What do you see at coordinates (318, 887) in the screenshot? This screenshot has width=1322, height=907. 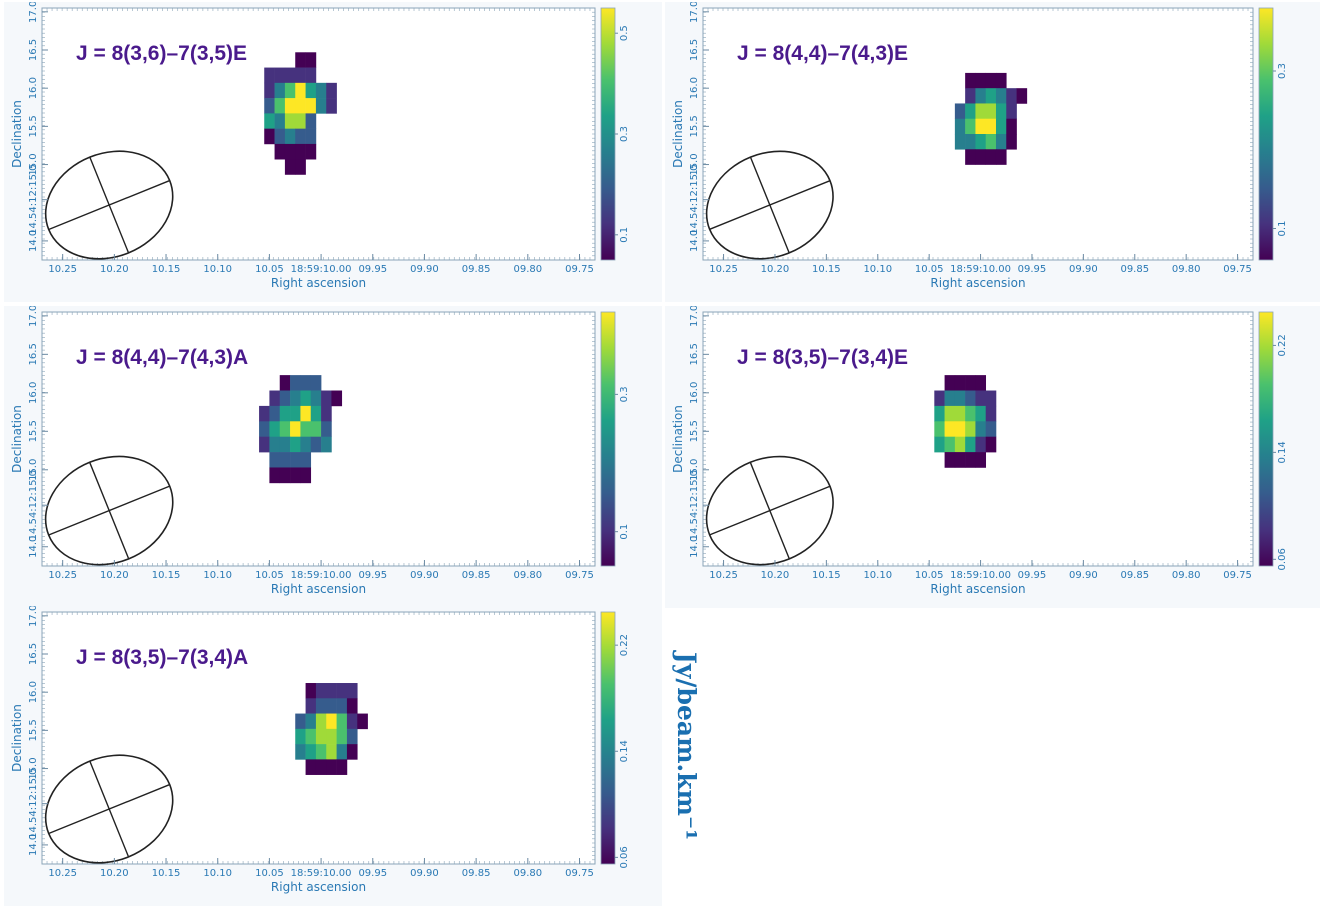 I see `x-axis-label: Right ascension` at bounding box center [318, 887].